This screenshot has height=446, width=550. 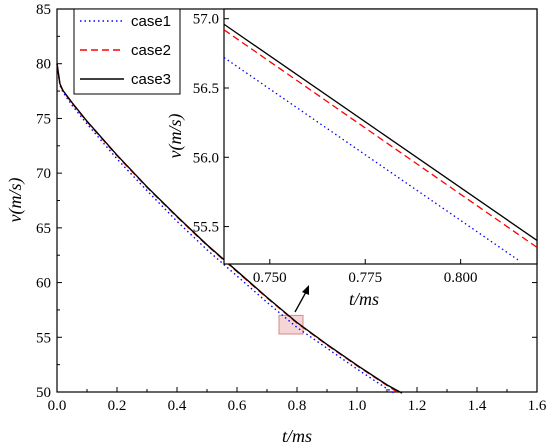 What do you see at coordinates (206, 228) in the screenshot?
I see `inset-y-tick-label: 55.5` at bounding box center [206, 228].